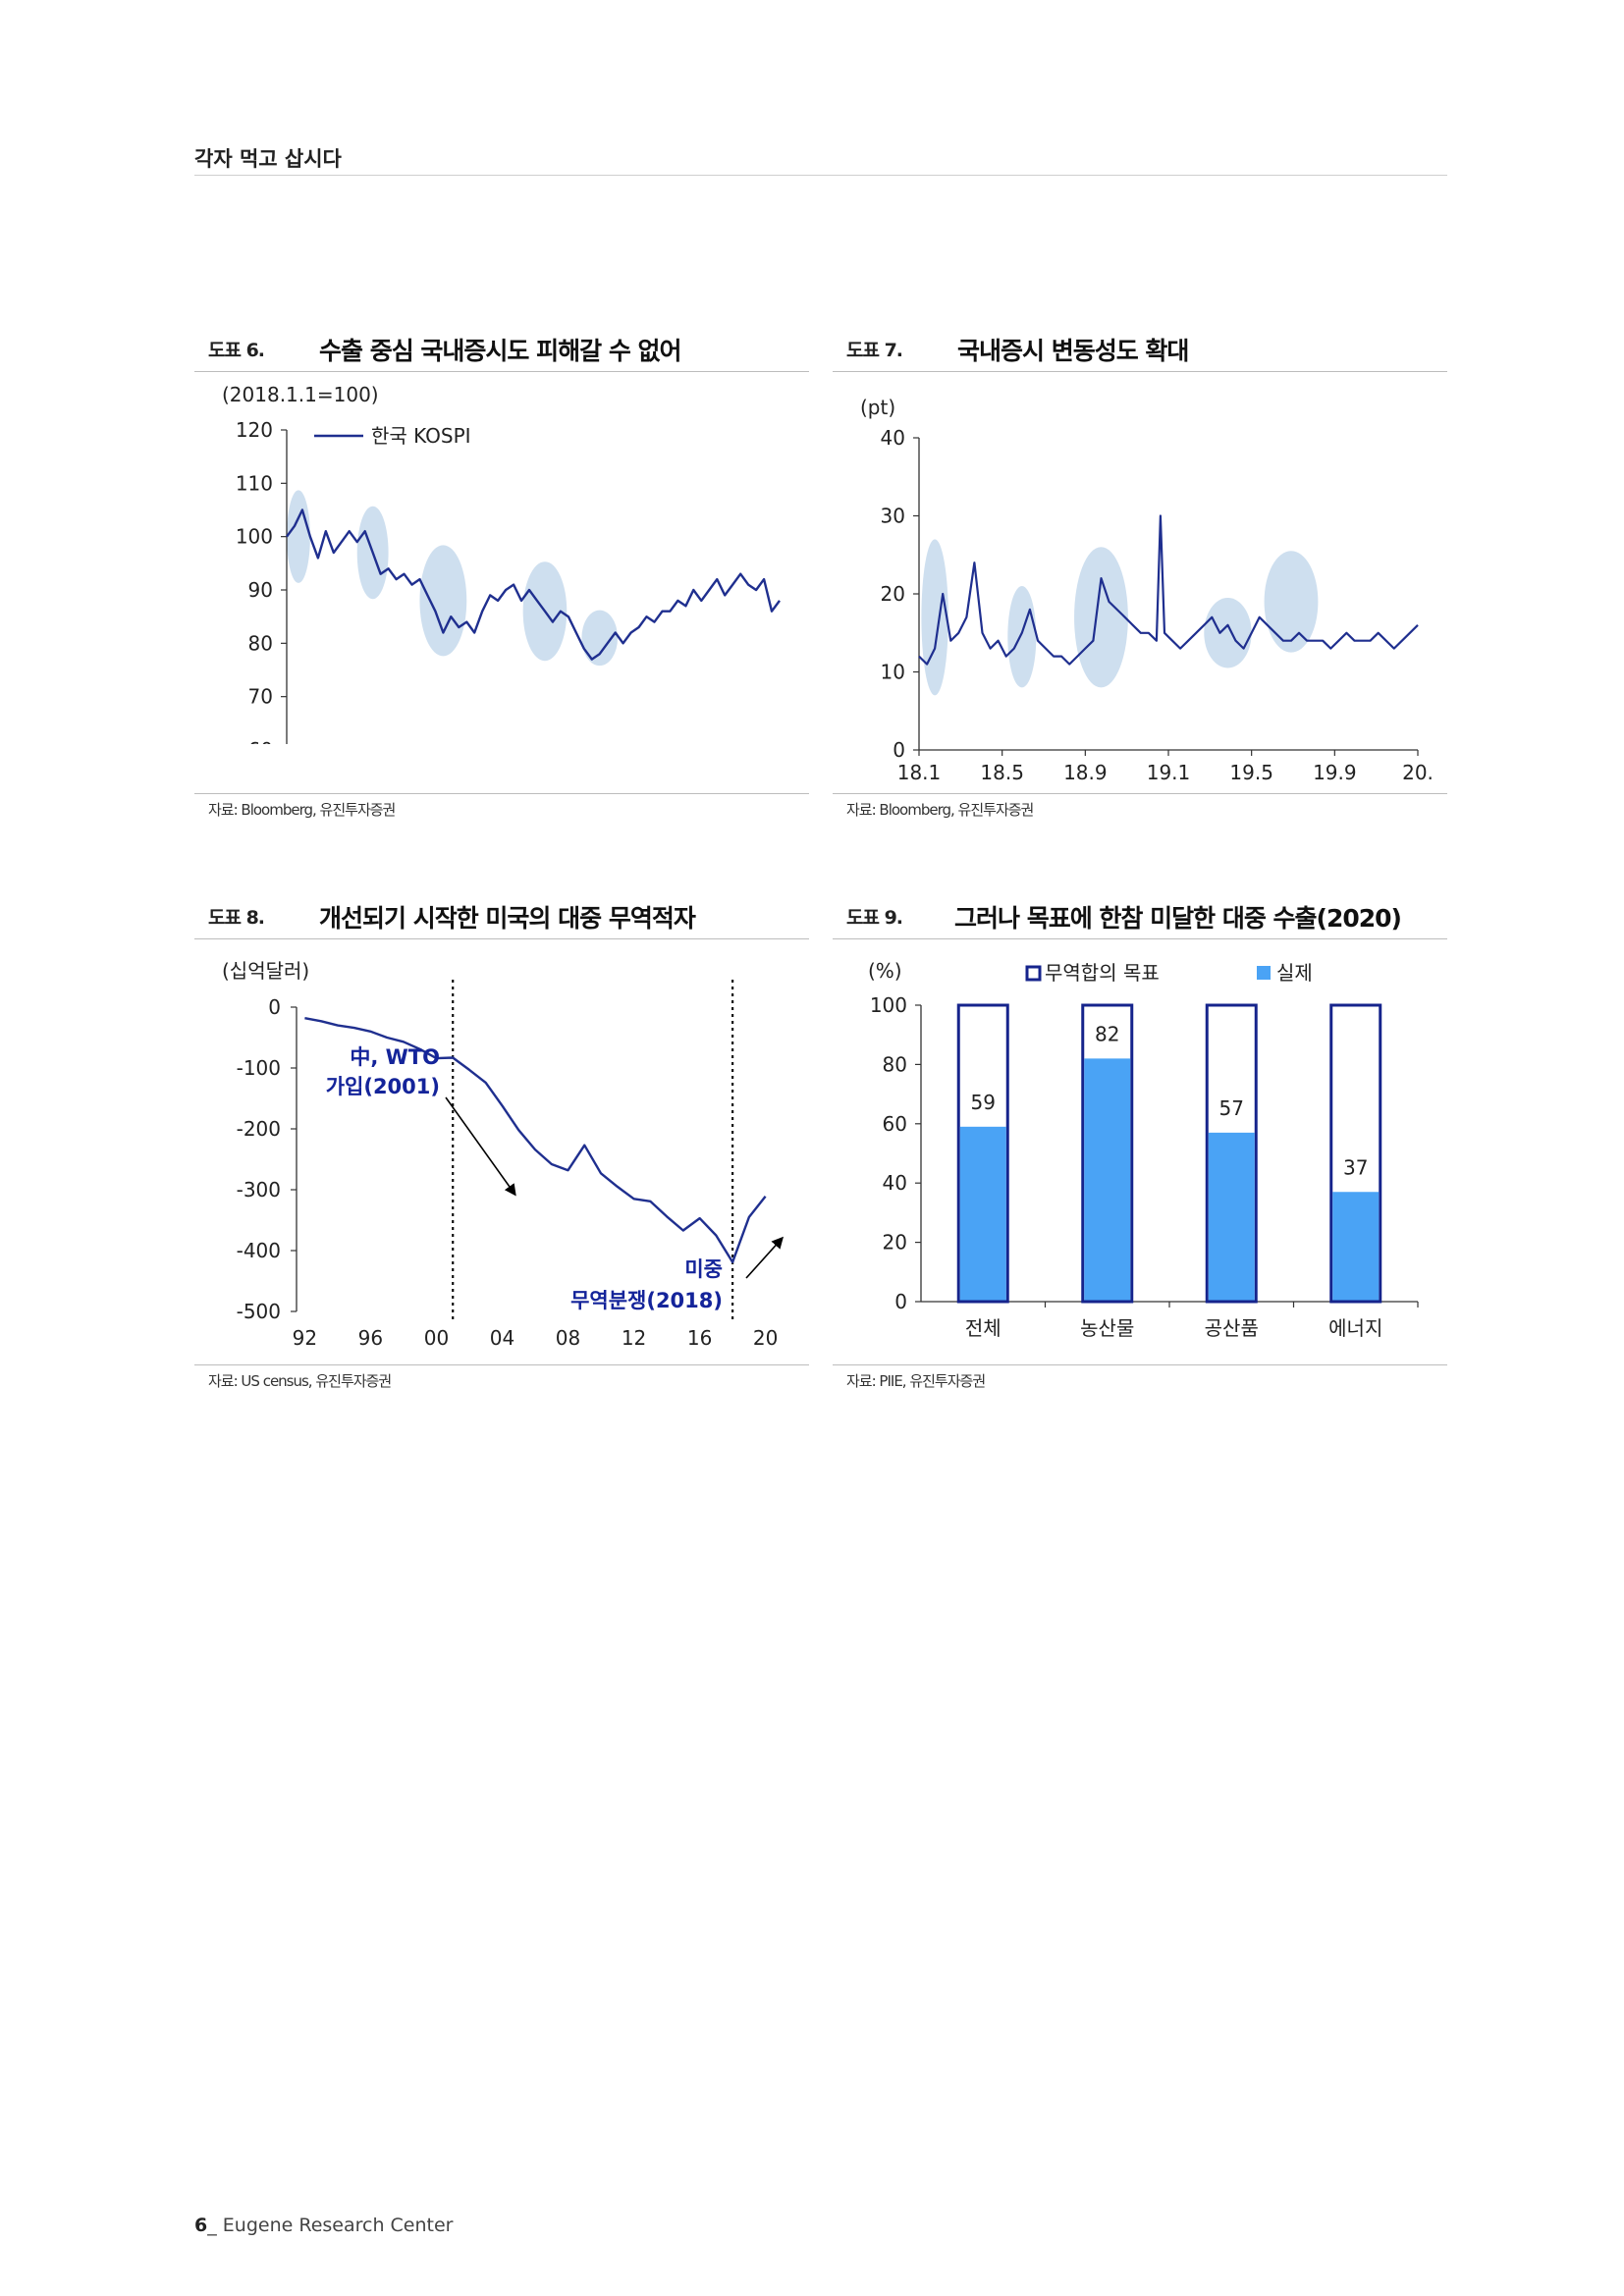 The height and width of the screenshot is (2296, 1624). What do you see at coordinates (1355, 1328) in the screenshot?
I see `x-category-label: 에너지` at bounding box center [1355, 1328].